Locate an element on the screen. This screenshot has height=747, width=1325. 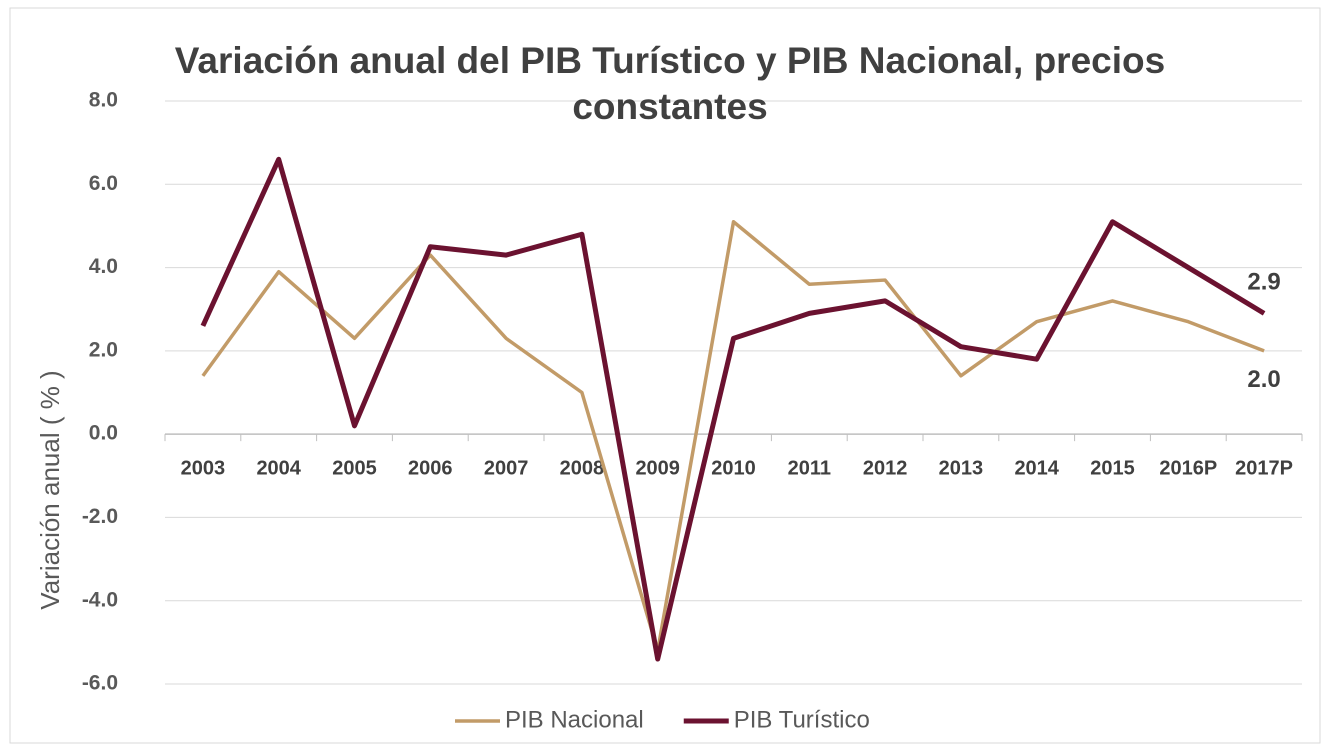
x-tick-label: 2013 is located at coordinates (961, 468).